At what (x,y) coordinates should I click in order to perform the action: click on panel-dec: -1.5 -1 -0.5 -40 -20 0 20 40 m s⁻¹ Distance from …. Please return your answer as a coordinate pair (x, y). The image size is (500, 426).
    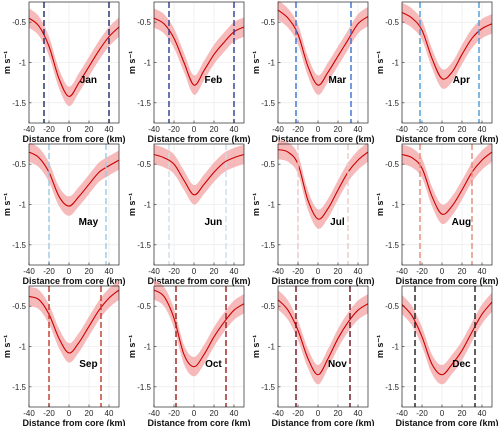
    Looking at the image, I should click on (437, 355).